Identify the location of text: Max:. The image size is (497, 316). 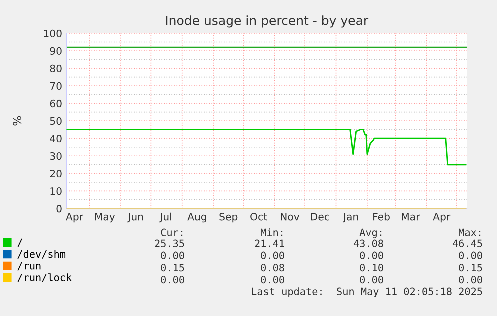
(470, 232).